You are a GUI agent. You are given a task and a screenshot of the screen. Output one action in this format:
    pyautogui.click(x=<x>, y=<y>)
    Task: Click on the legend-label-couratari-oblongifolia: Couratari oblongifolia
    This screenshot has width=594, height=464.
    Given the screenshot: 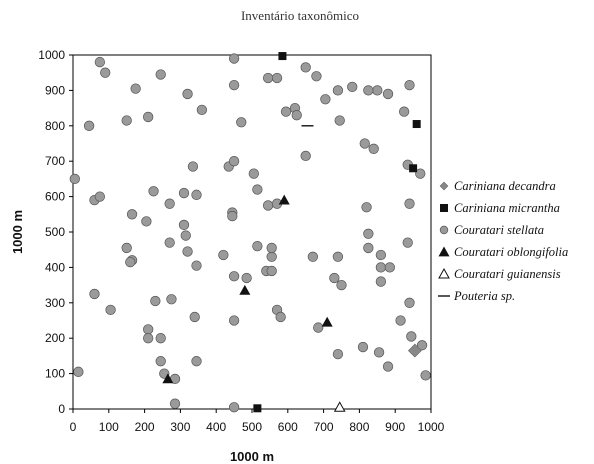 What is the action you would take?
    pyautogui.click(x=511, y=252)
    